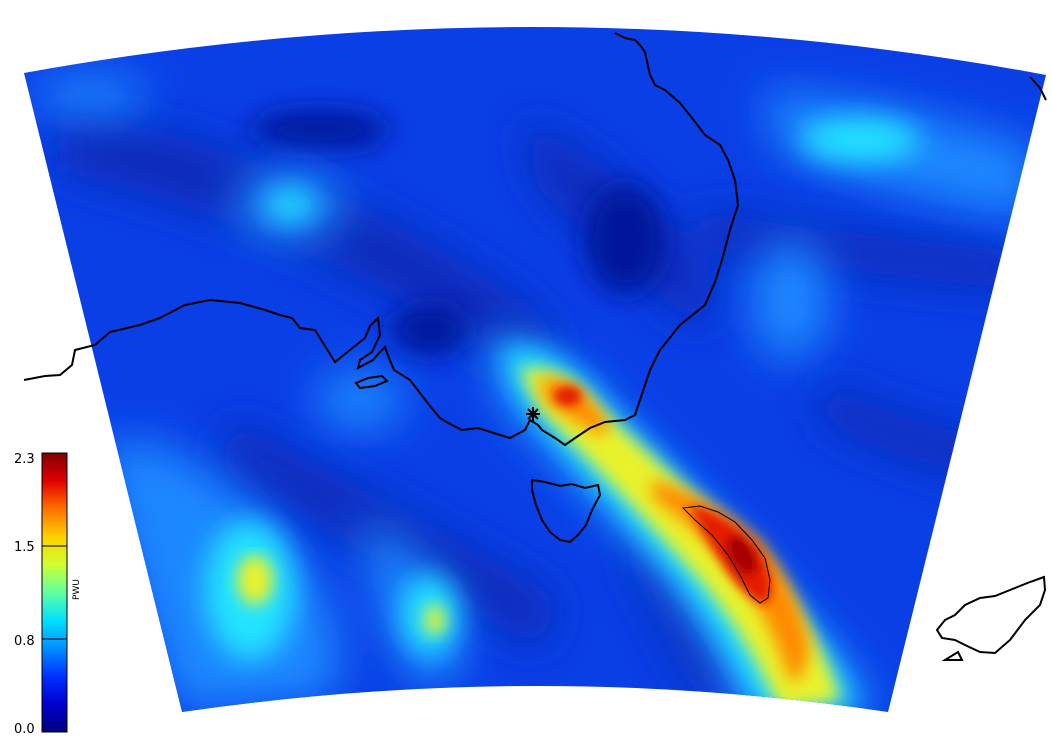  I want to click on colorbar-tick-label-mid-high: 1.5, so click(24, 547).